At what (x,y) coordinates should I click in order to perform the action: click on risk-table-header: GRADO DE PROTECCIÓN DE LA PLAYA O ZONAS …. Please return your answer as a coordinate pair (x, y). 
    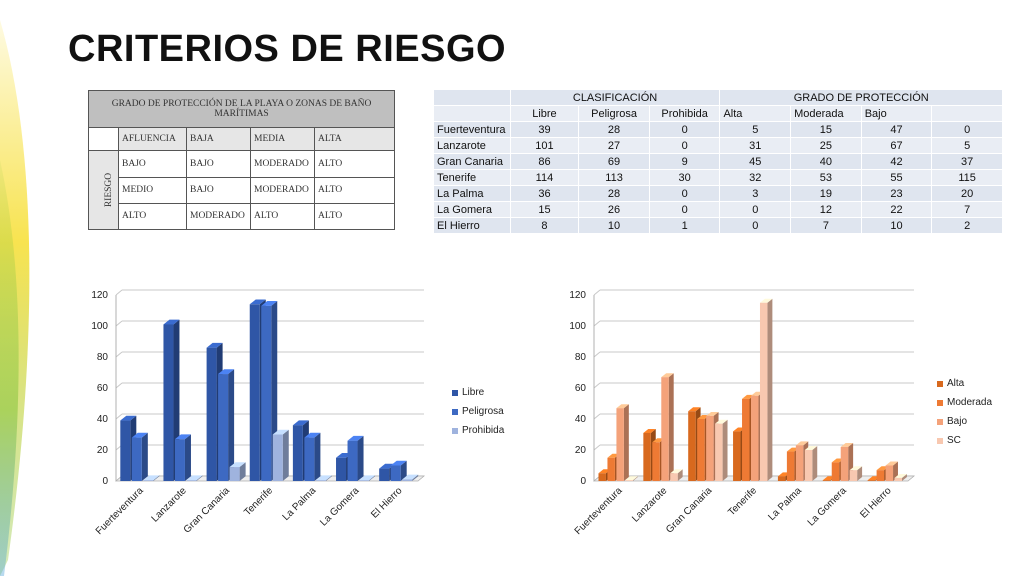
    Looking at the image, I should click on (241, 109).